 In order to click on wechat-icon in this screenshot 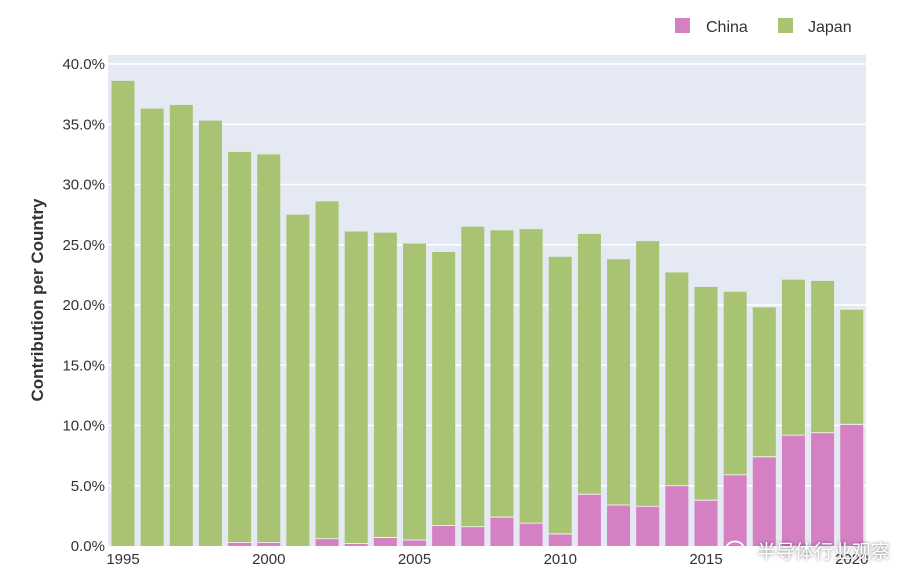, I will do `click(738, 550)`.